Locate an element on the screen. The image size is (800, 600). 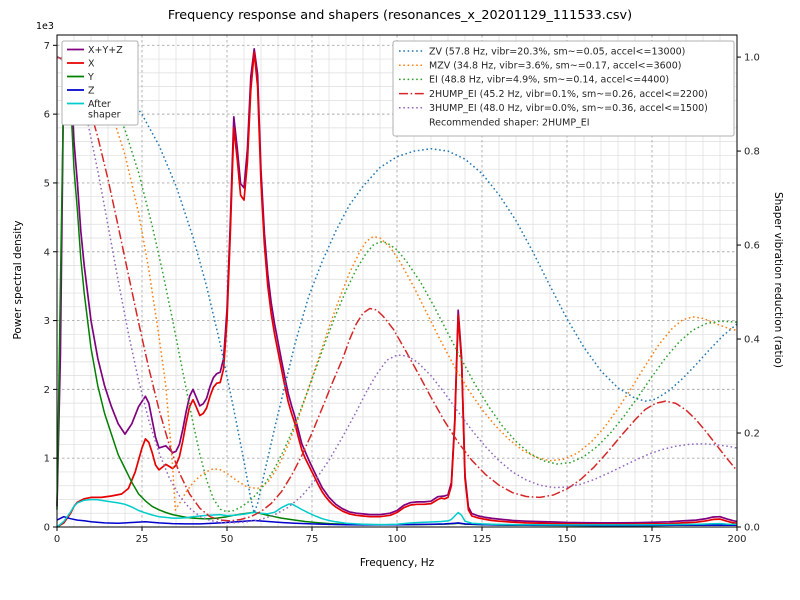
y-right-tick-label: 0.6 is located at coordinates (752, 246).